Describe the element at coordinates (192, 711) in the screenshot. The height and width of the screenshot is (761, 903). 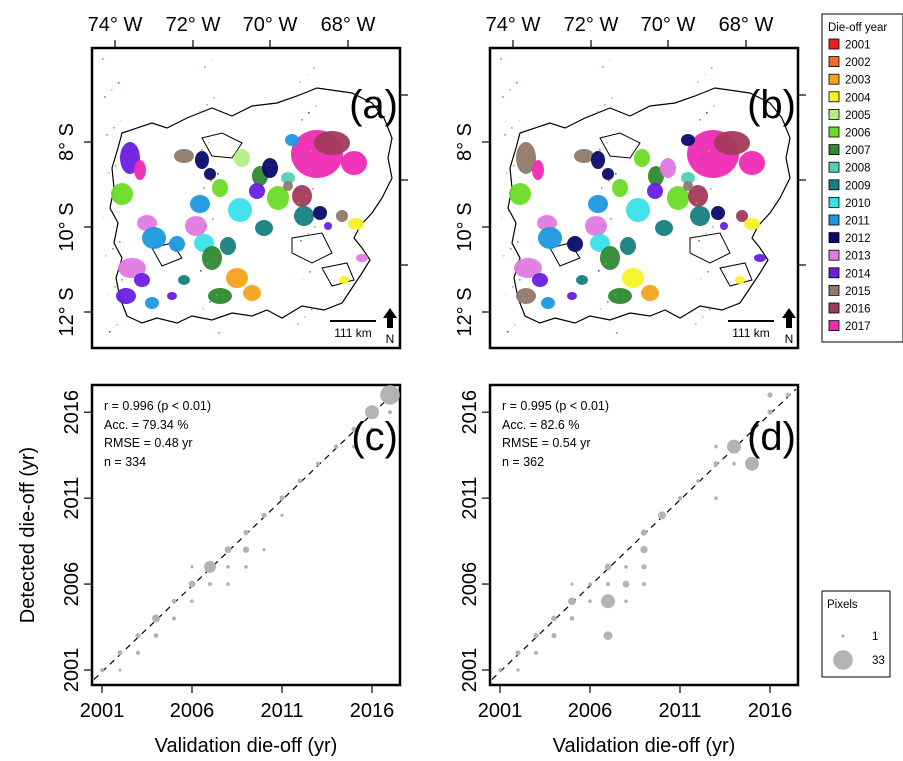
I see `x-tick-label: 2006` at that location.